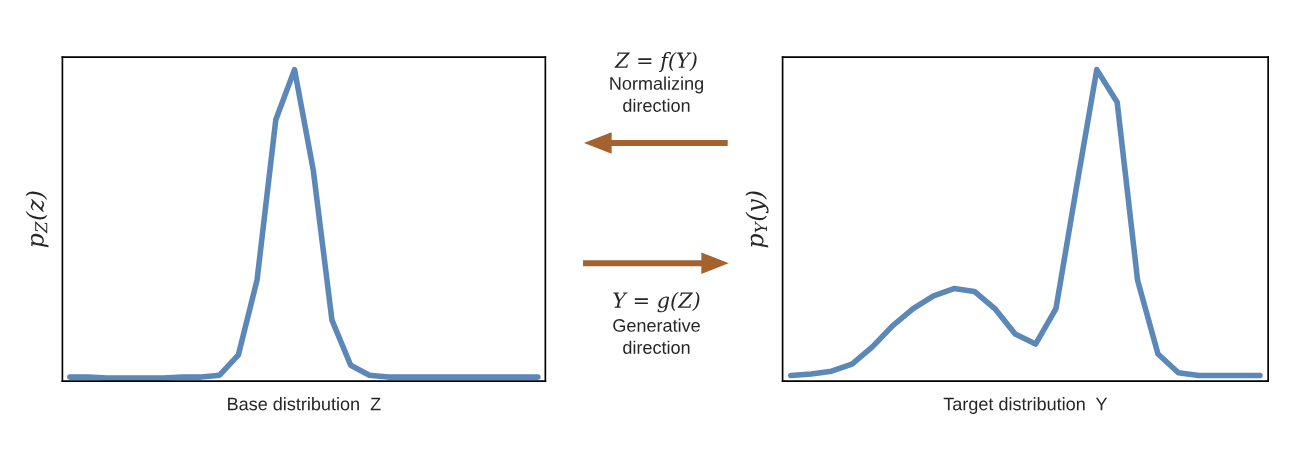  Describe the element at coordinates (1025, 405) in the screenshot. I see `x-axis-title: Target distribution Y` at that location.